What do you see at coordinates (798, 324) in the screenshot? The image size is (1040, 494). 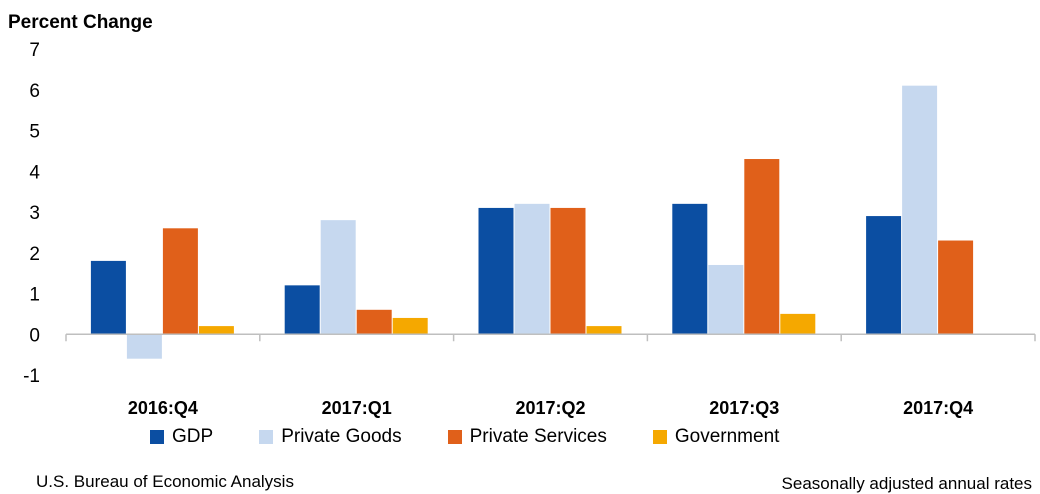 I see `bar-government-2017-q3` at bounding box center [798, 324].